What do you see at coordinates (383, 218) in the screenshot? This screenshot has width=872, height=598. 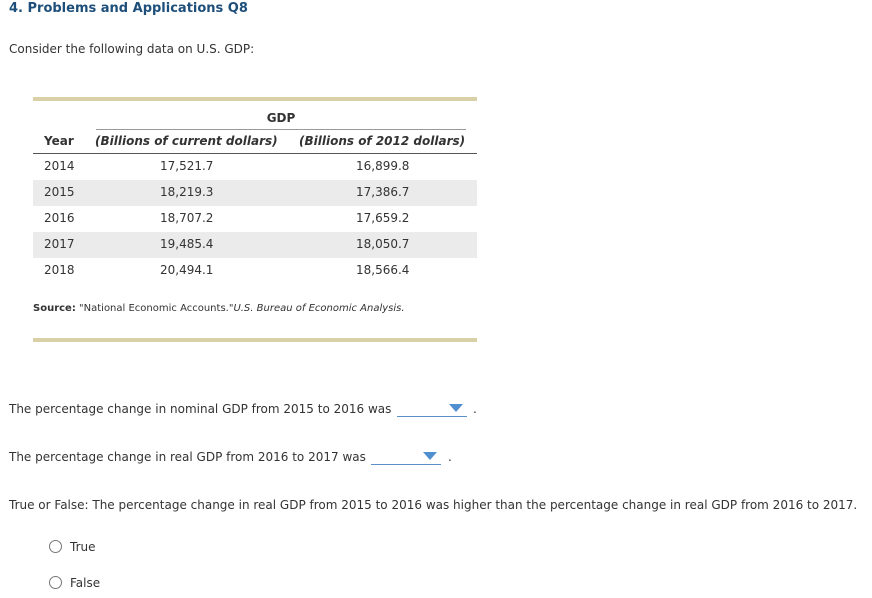 I see `table-cell: 17,659.2` at bounding box center [383, 218].